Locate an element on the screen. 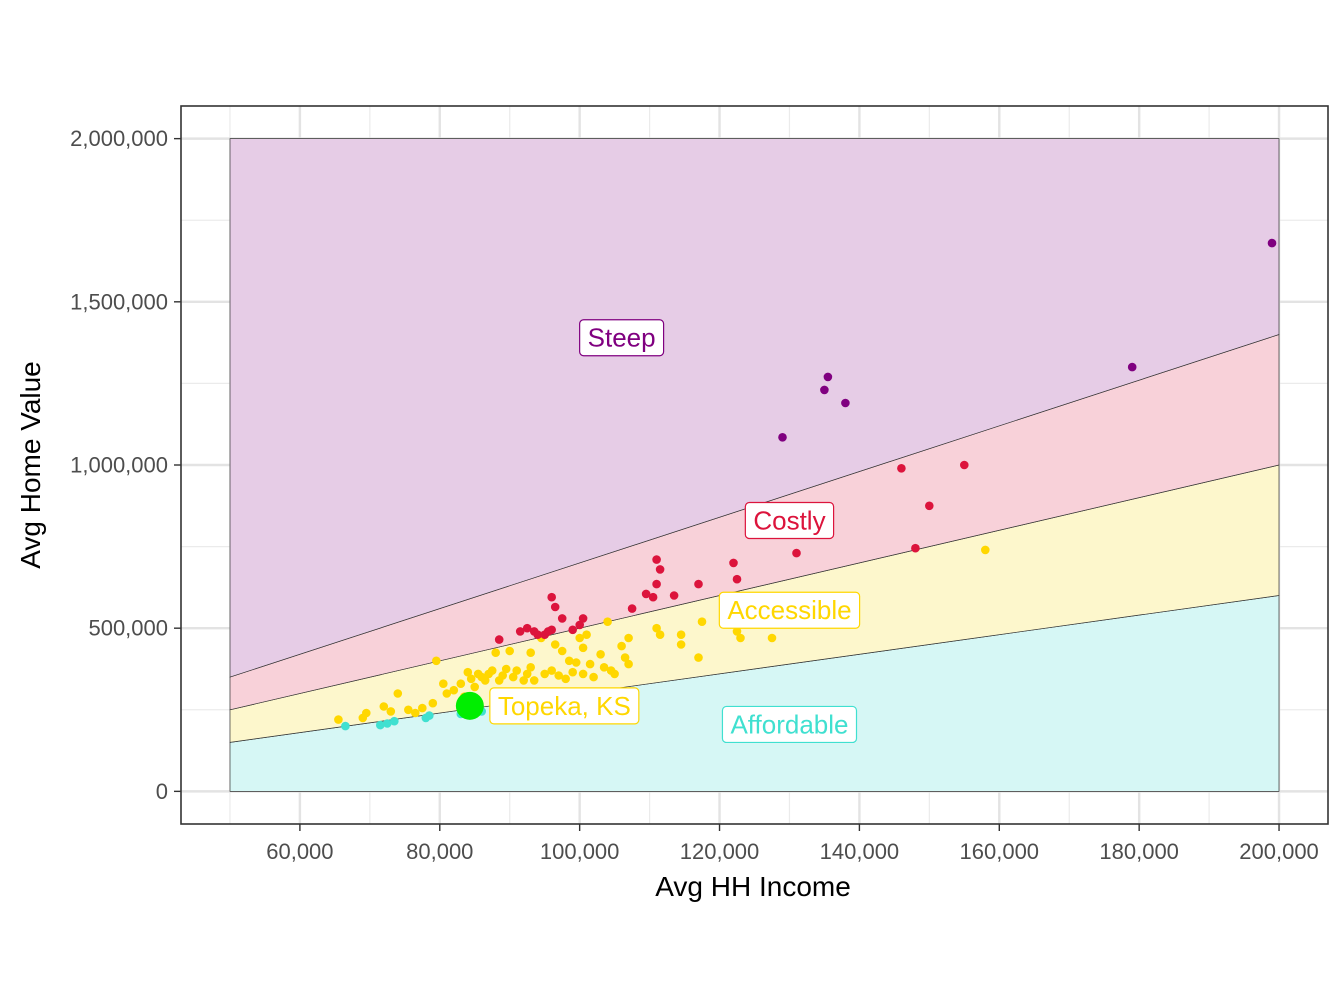 The height and width of the screenshot is (1008, 1344). y-tick-label: 500,000 is located at coordinates (128, 628).